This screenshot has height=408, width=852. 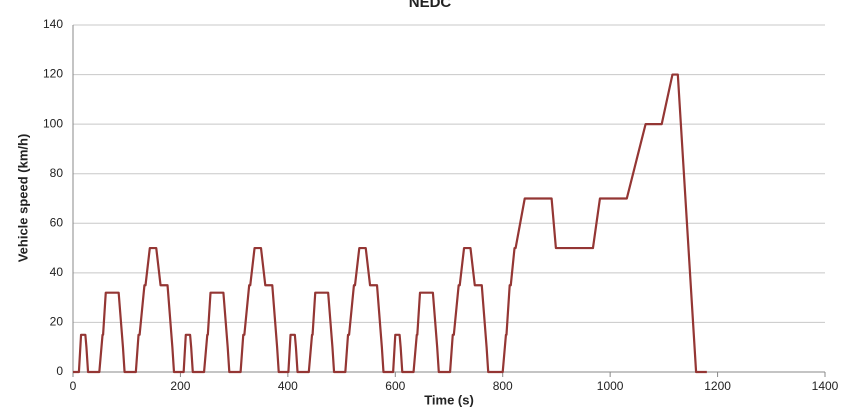 What do you see at coordinates (59, 371) in the screenshot?
I see `y-tick-label: 0` at bounding box center [59, 371].